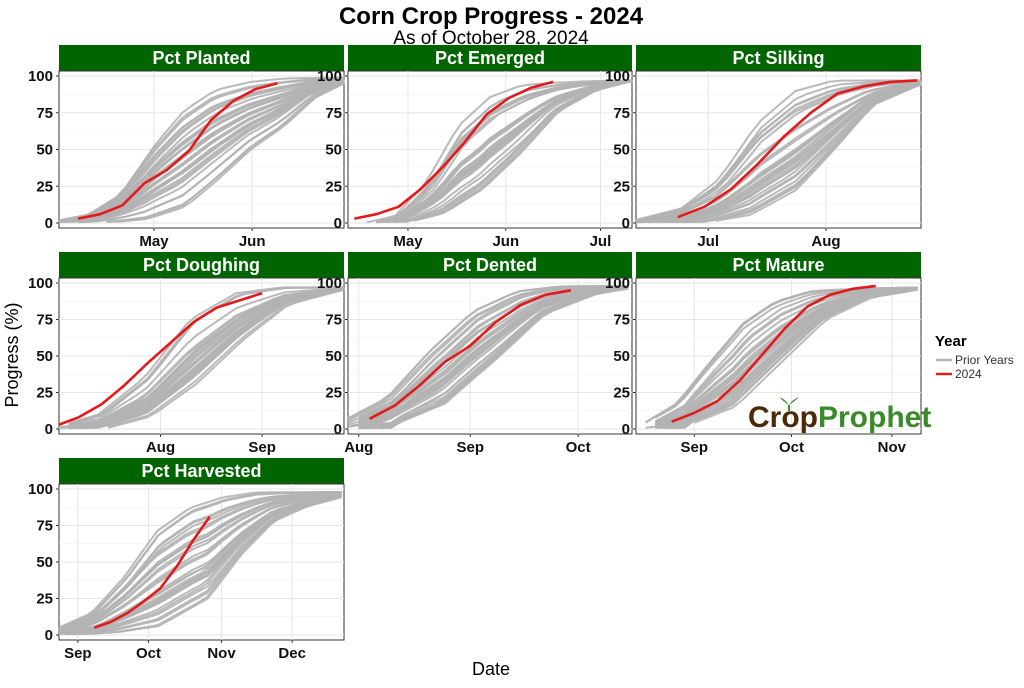 The height and width of the screenshot is (688, 1024). Describe the element at coordinates (984, 360) in the screenshot. I see `legend-label-prior: Prior Years` at that location.